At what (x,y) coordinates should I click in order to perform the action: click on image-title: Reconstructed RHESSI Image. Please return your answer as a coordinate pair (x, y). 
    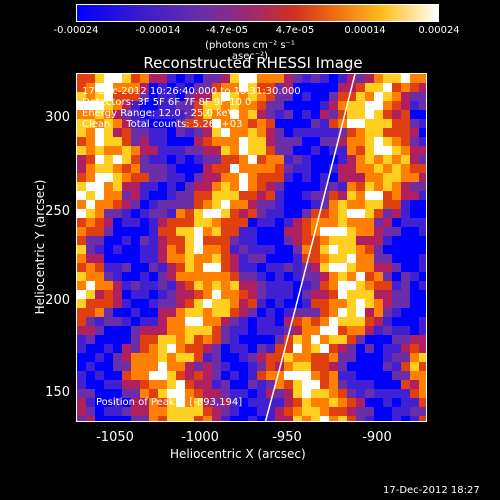
    Looking at the image, I should click on (253, 63).